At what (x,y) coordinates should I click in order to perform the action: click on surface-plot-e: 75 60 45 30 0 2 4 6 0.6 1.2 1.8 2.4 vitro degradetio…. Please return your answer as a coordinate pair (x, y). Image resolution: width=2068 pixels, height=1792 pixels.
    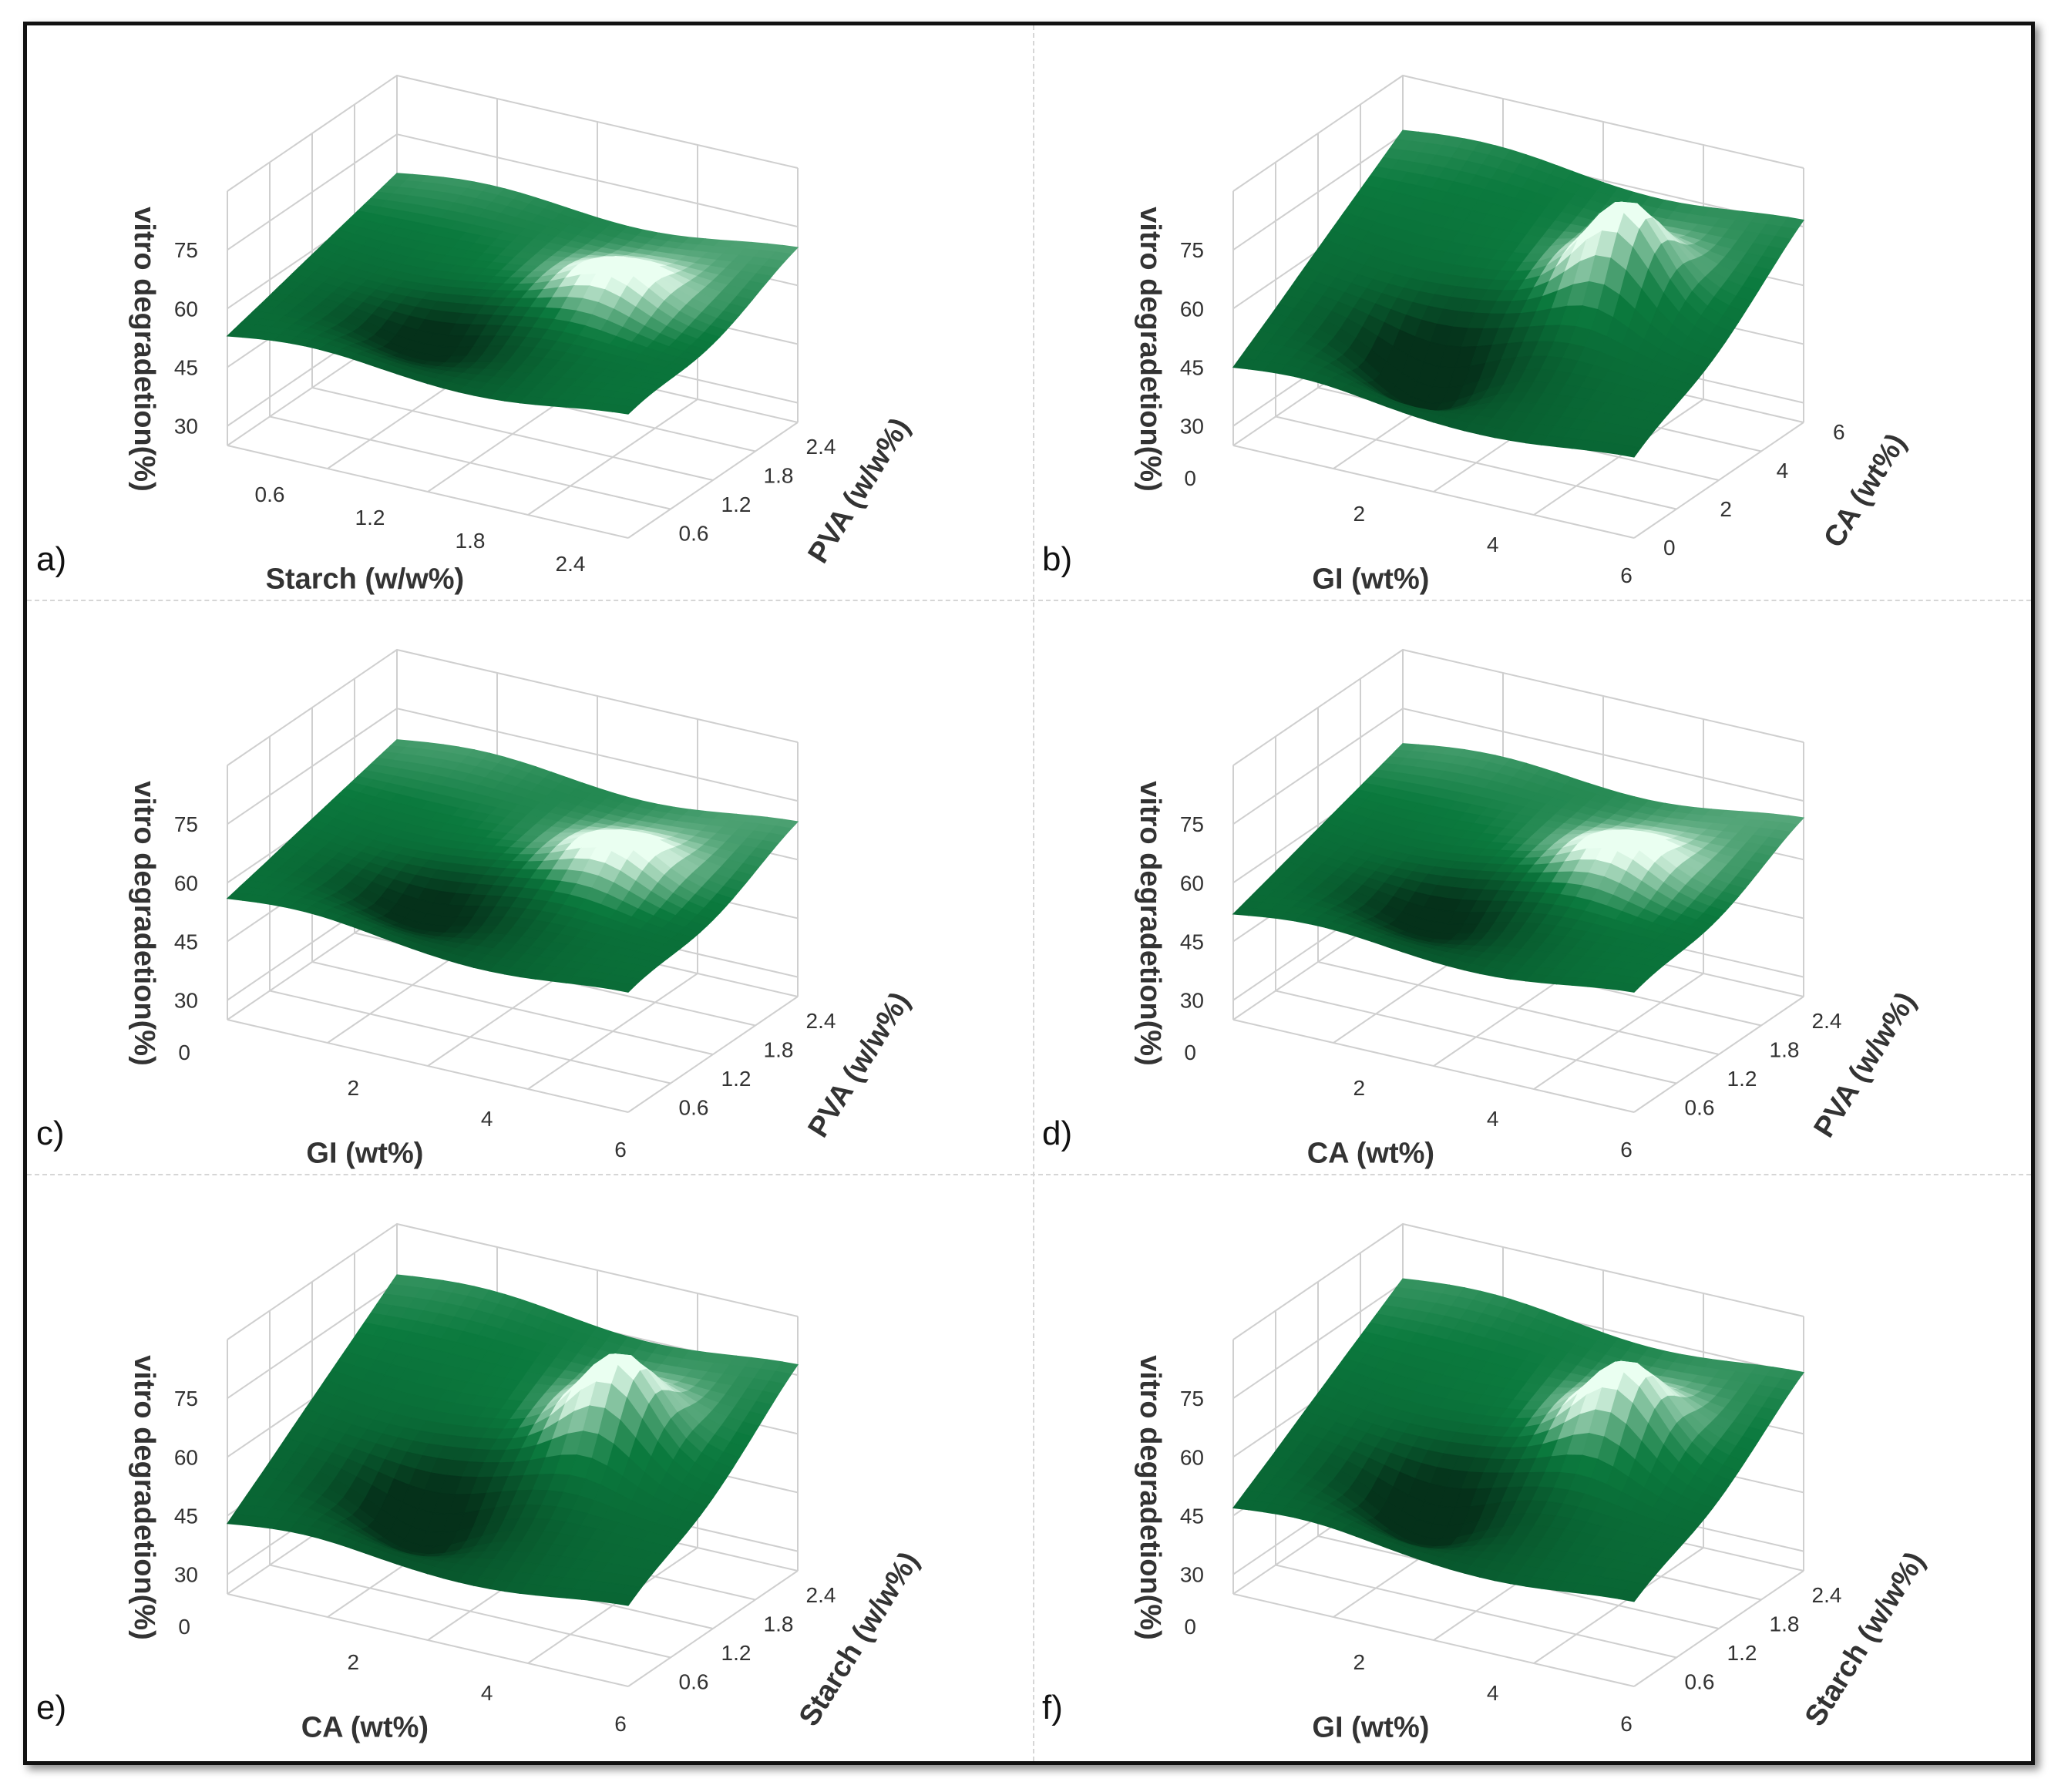
    Looking at the image, I should click on (527, 1482).